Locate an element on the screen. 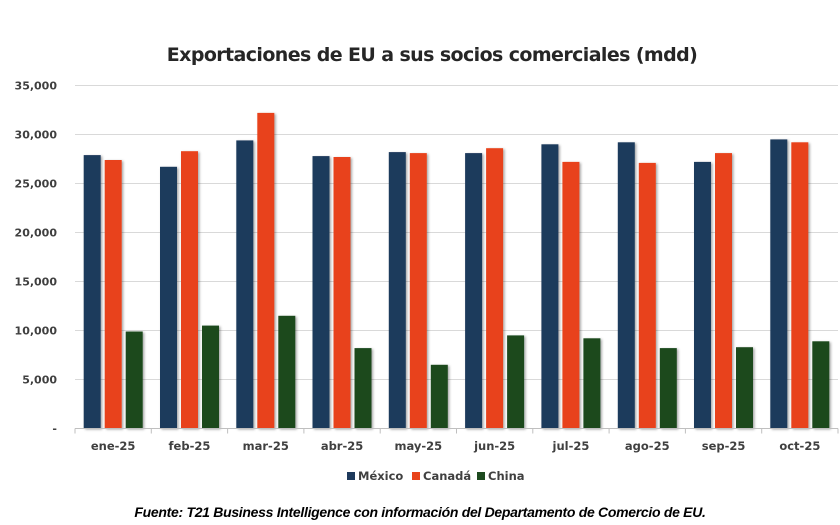  x-tick-label: may-25 is located at coordinates (419, 446).